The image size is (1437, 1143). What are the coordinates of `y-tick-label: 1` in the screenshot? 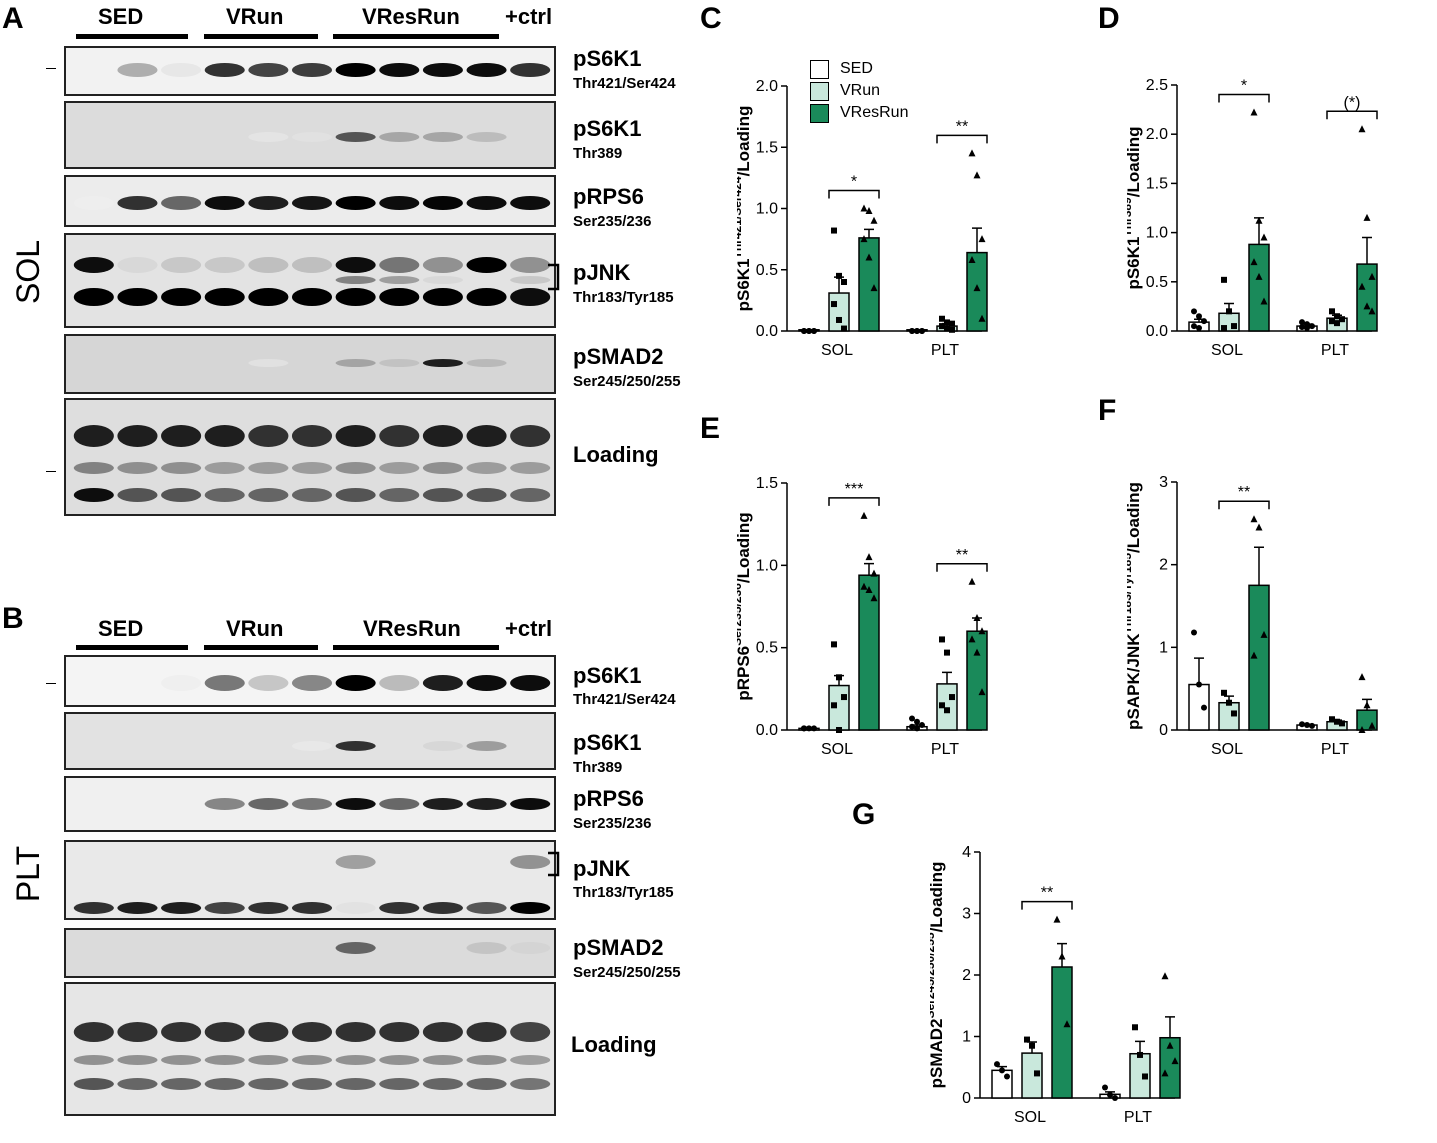 It's located at (966, 1037).